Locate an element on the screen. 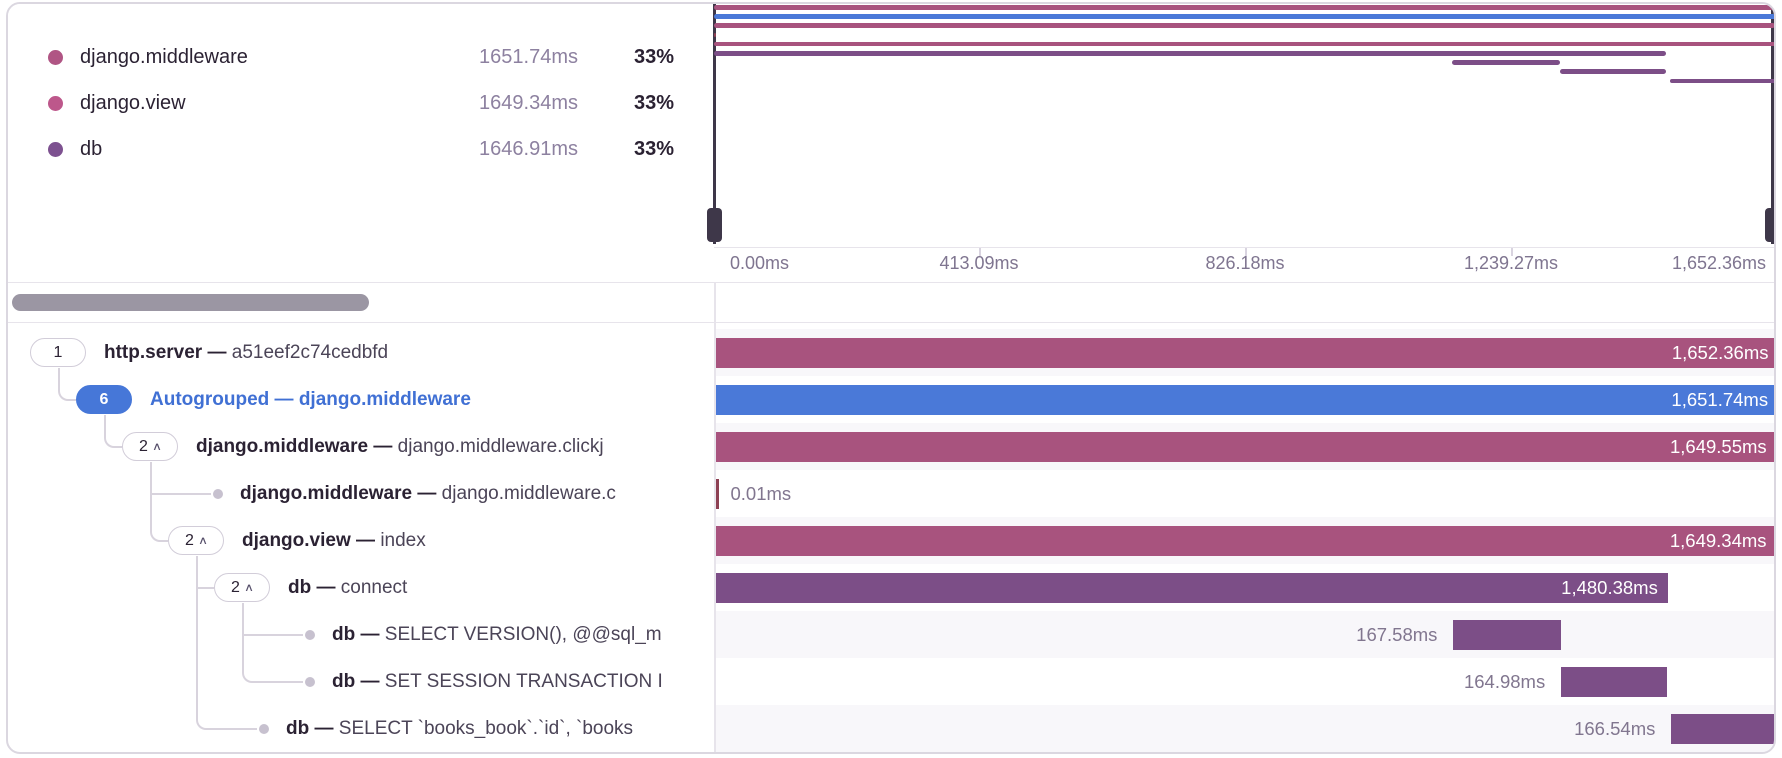  legend-op-name: django.view is located at coordinates (133, 102).